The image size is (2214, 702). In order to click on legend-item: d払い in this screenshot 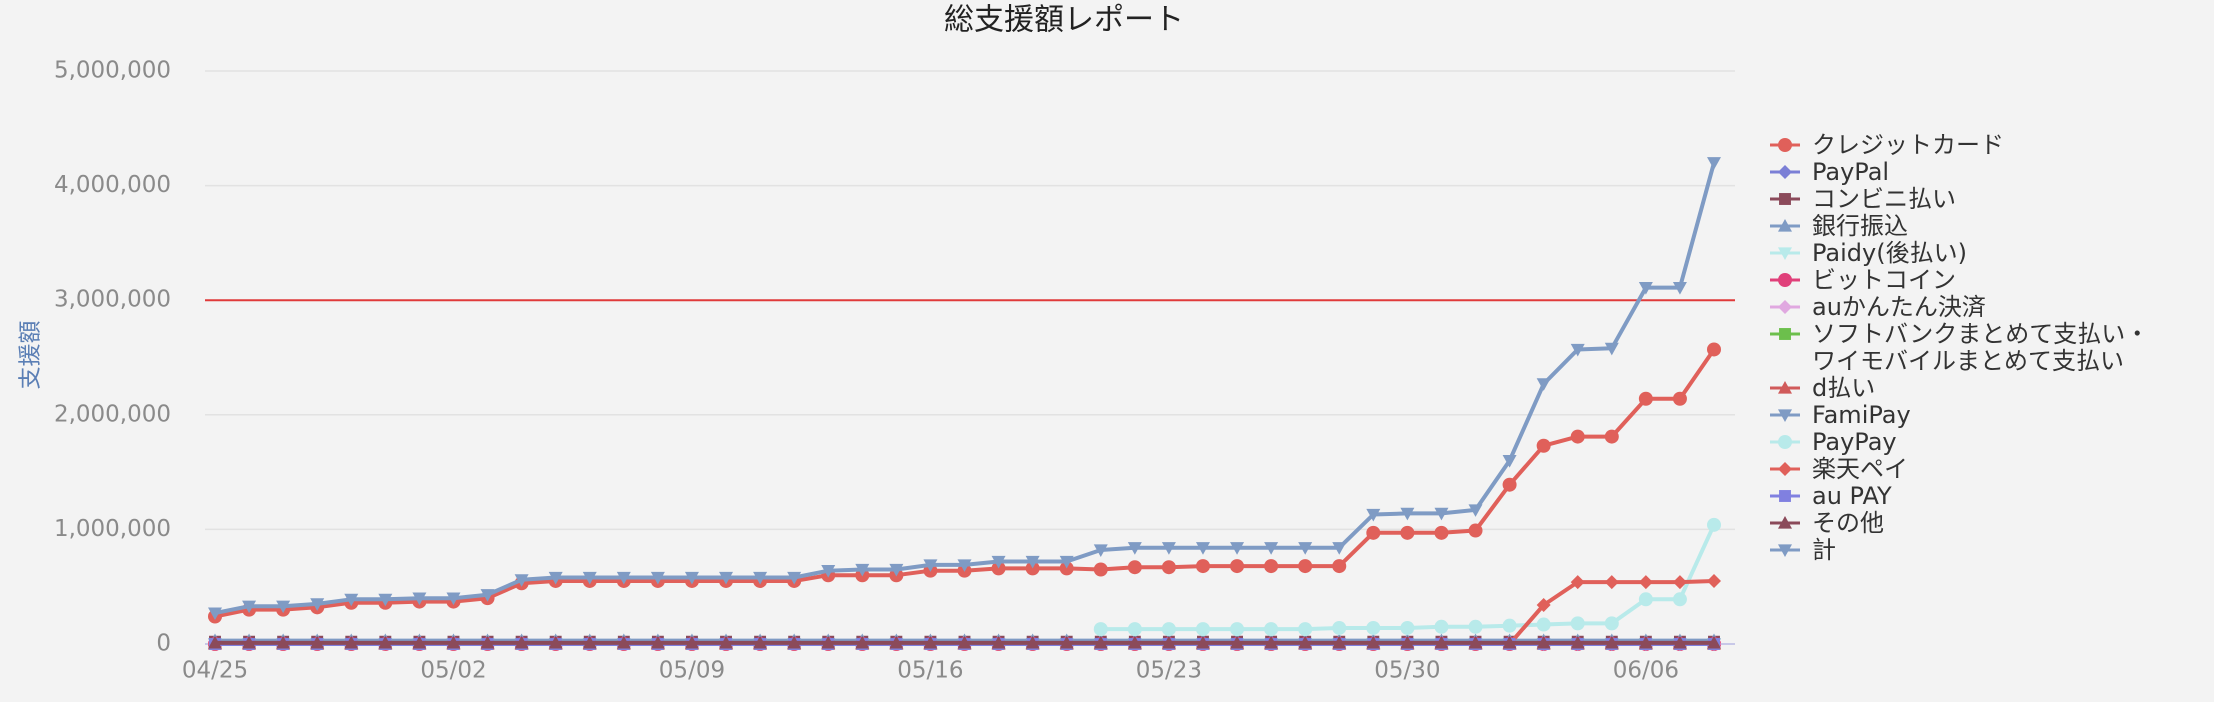, I will do `click(1990, 388)`.